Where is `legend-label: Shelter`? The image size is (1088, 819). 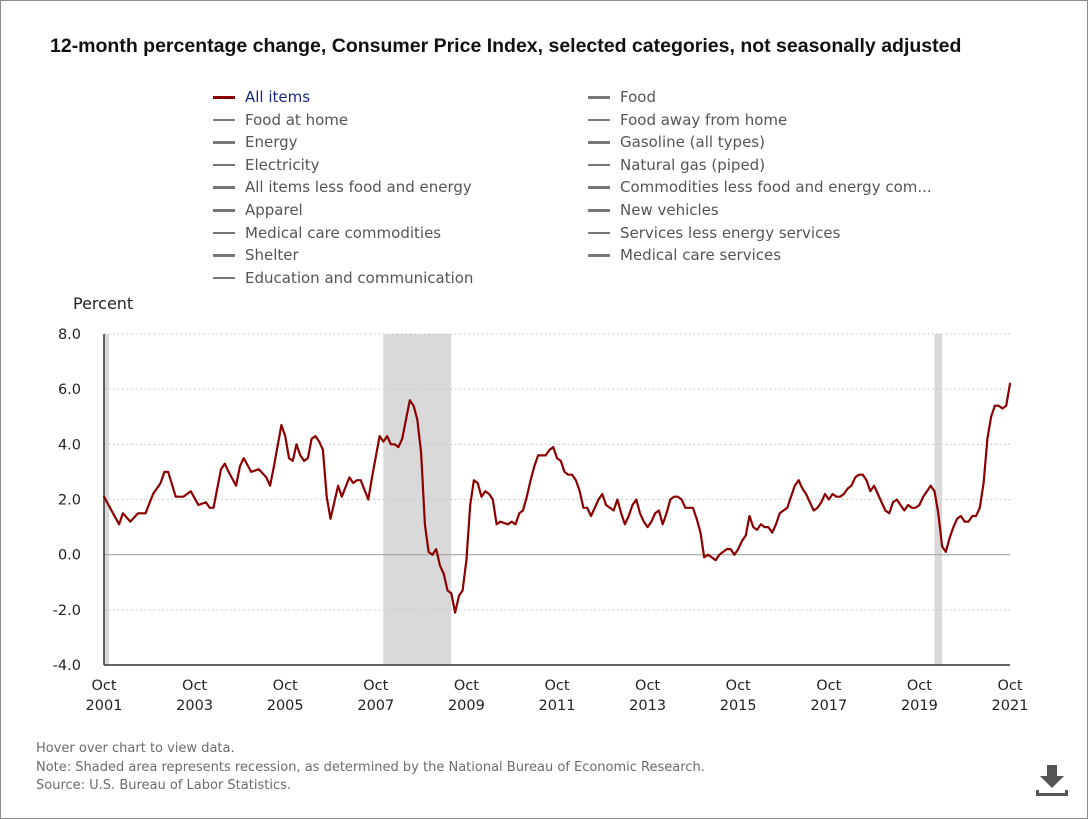 legend-label: Shelter is located at coordinates (272, 255).